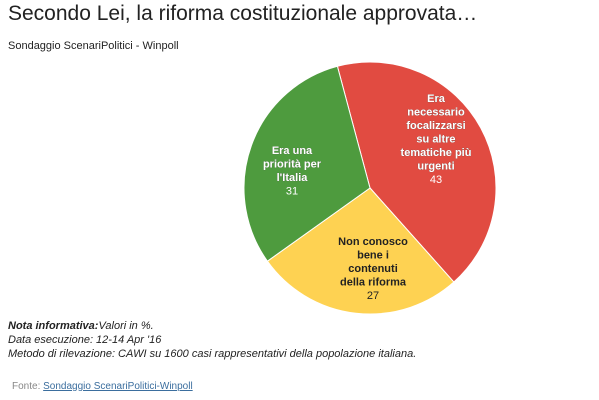  Describe the element at coordinates (292, 164) in the screenshot. I see `slice-label: Era una priorità per l'Italia` at that location.